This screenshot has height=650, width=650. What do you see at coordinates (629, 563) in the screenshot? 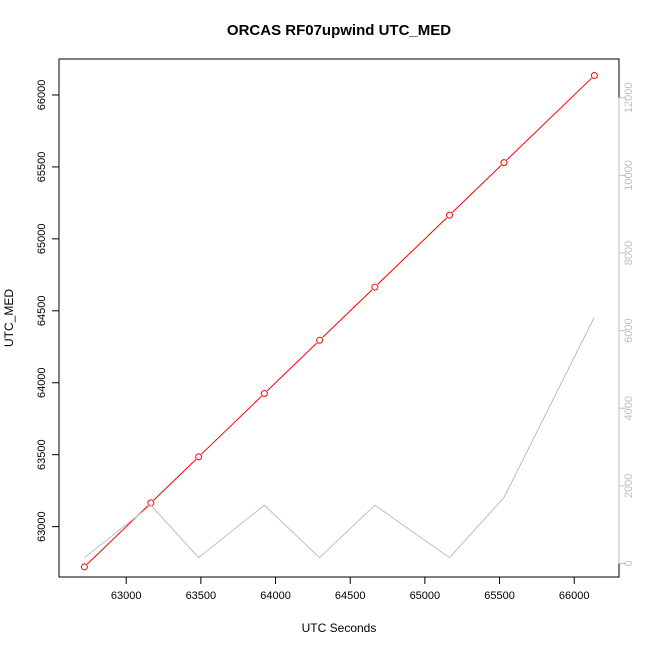
I see `y2-tick-label: 0` at bounding box center [629, 563].